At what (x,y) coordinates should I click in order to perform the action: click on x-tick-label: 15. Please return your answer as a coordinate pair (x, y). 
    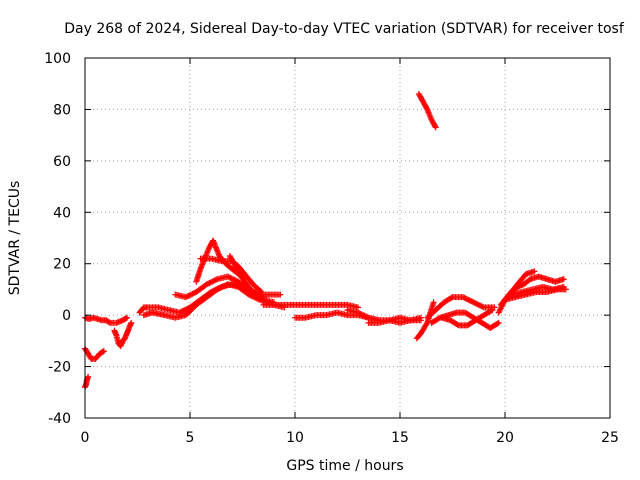
    Looking at the image, I should click on (400, 438).